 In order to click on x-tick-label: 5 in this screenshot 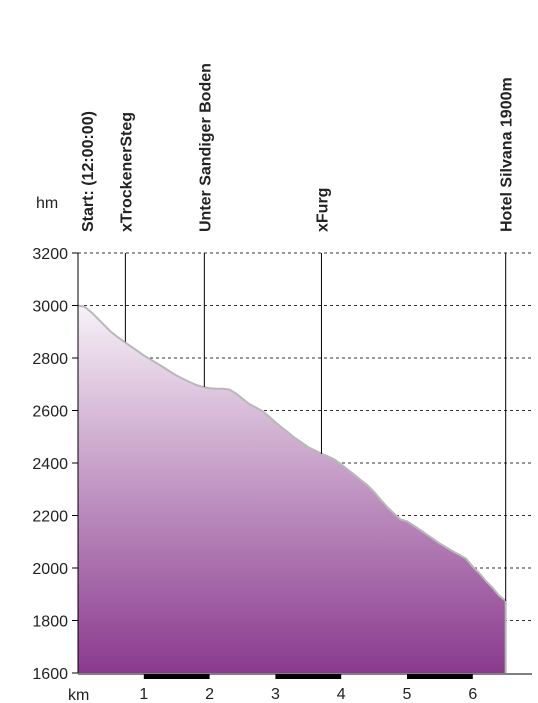, I will do `click(407, 694)`.